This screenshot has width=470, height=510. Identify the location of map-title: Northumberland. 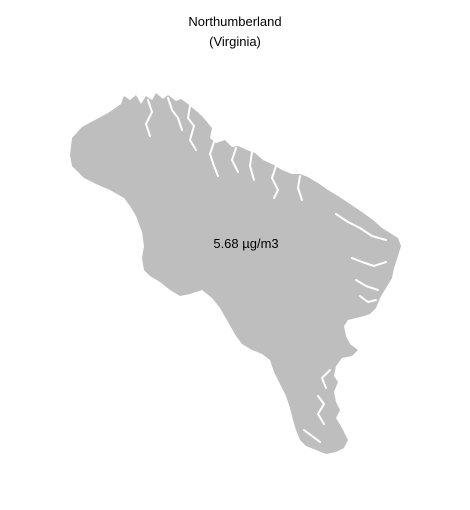
(235, 21).